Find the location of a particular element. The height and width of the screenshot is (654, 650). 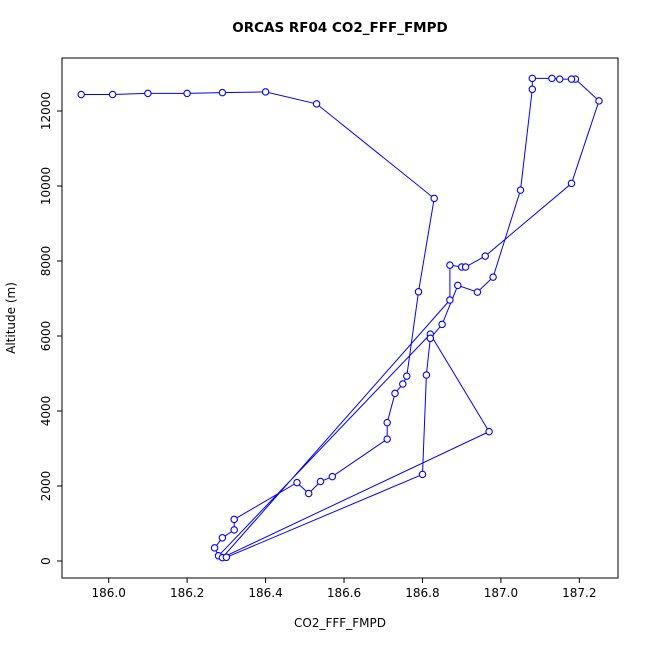

x-tick-label: 187.0 is located at coordinates (501, 593).